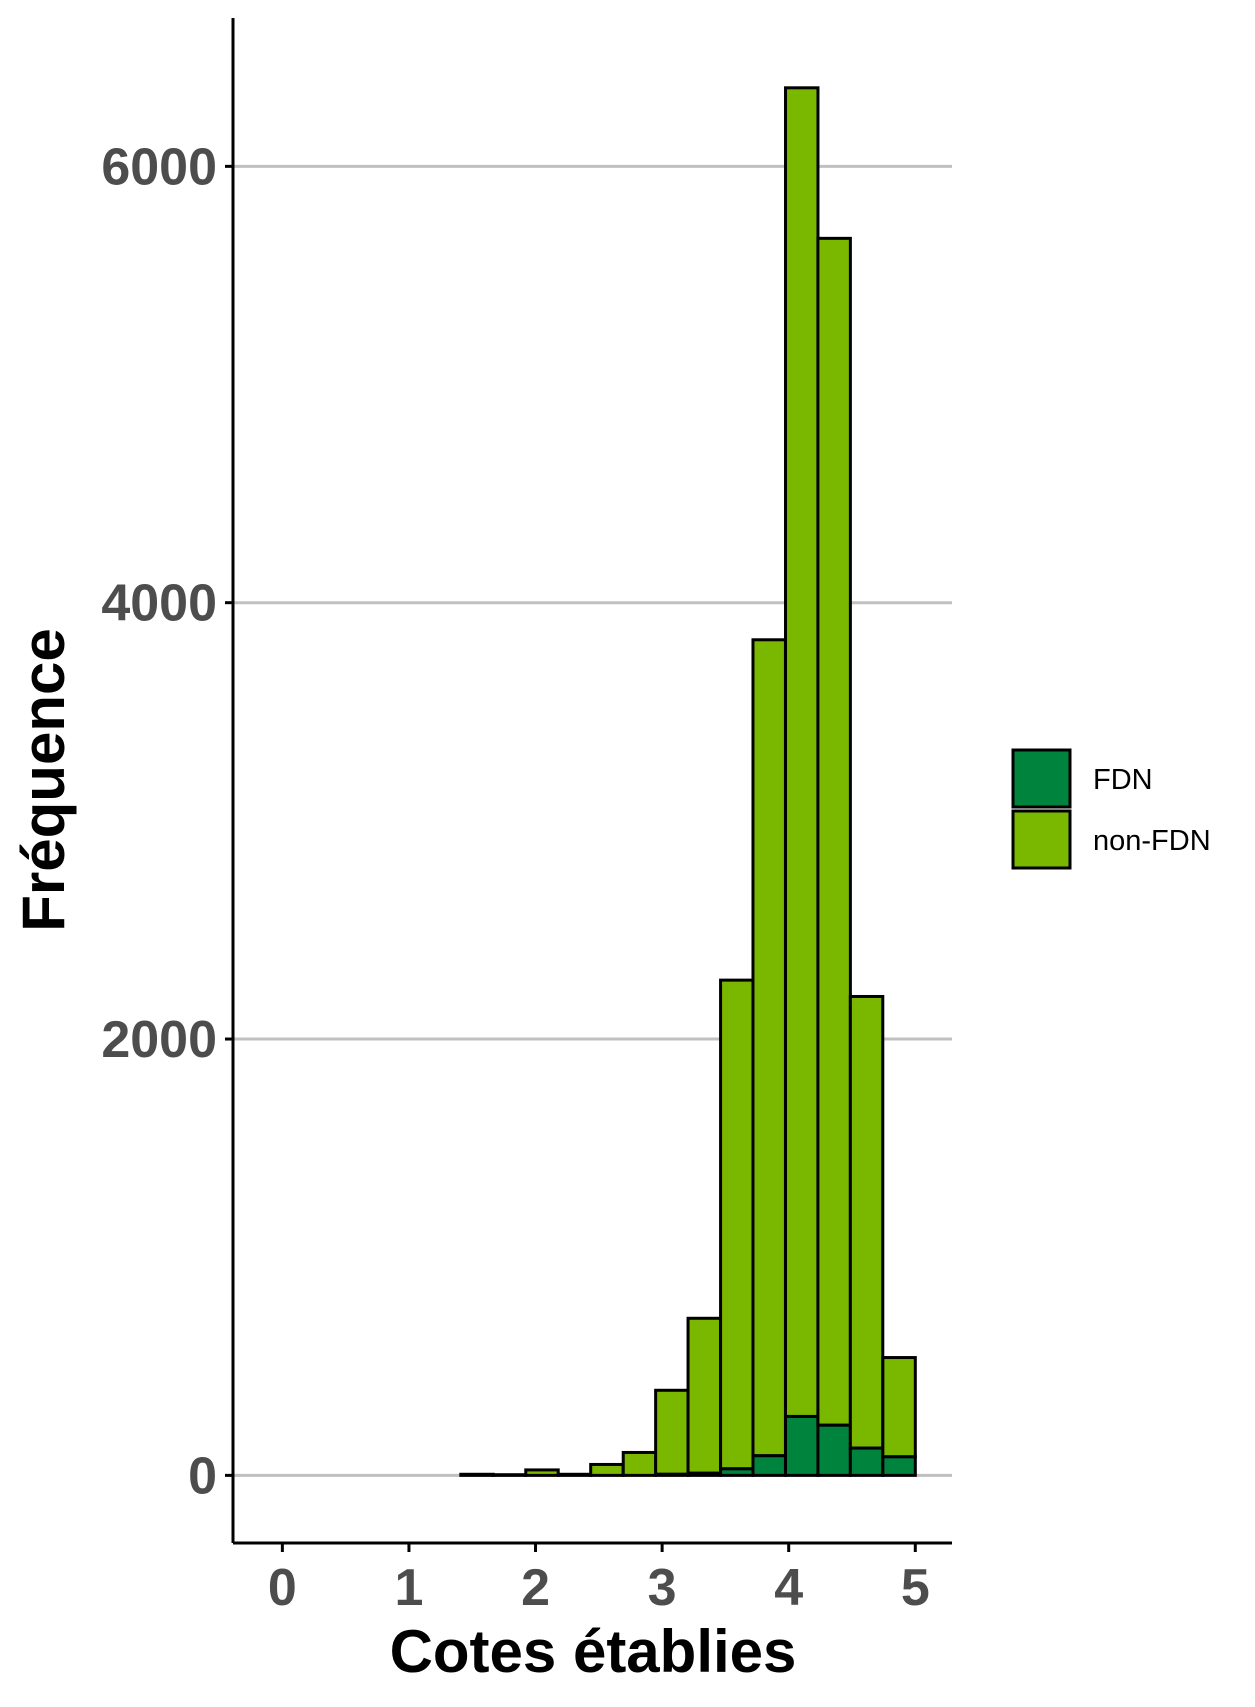  I want to click on y-tick-label: 4000, so click(159, 604).